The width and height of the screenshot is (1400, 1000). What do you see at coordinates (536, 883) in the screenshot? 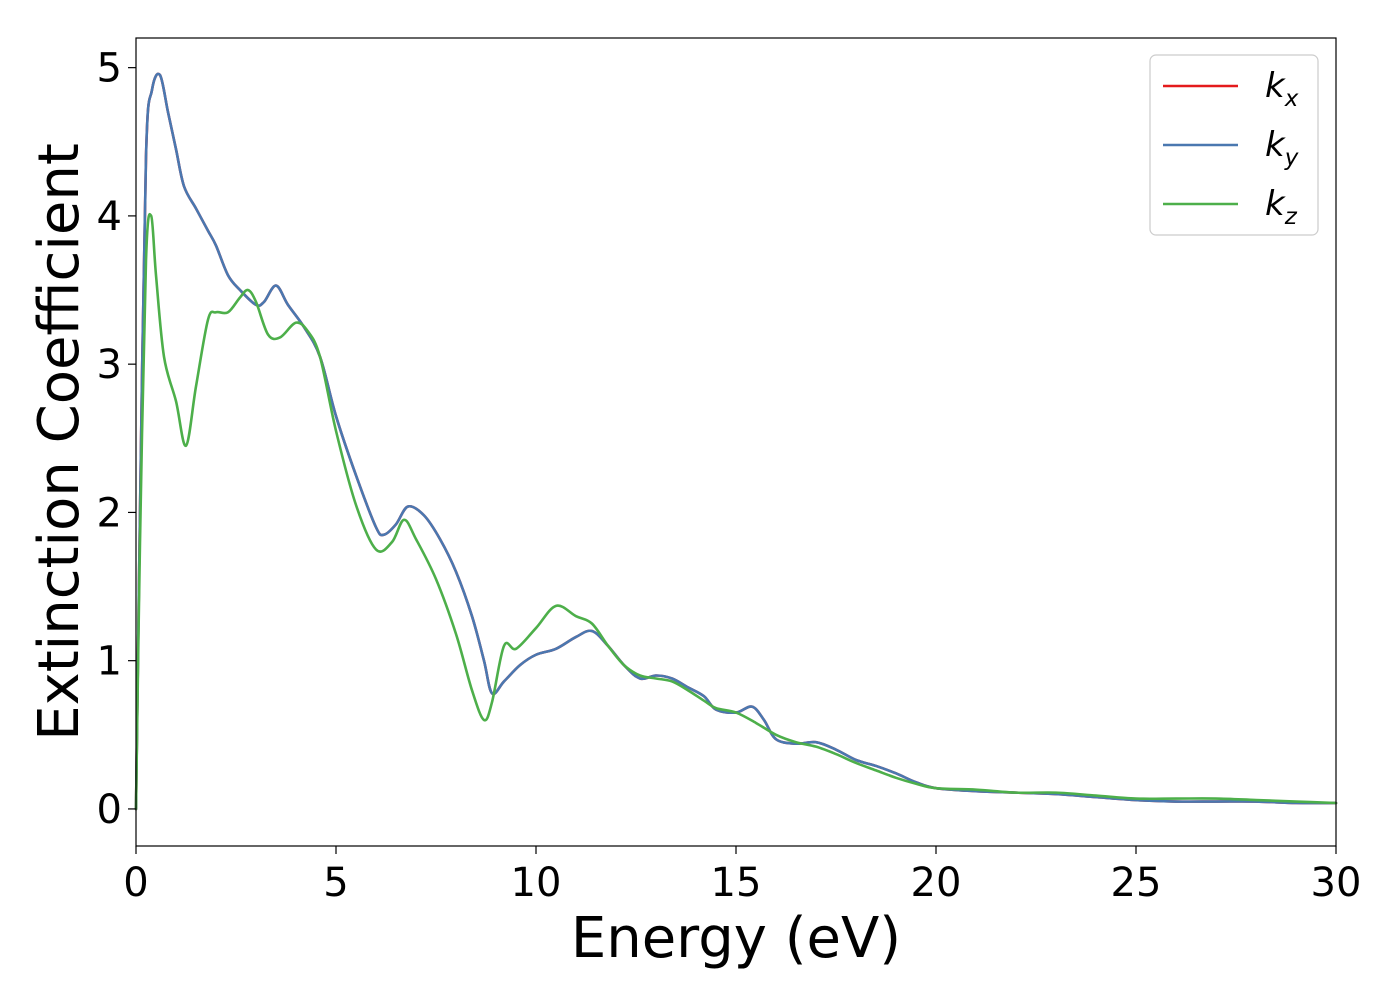
I see `x-tick-label: 10` at bounding box center [536, 883].